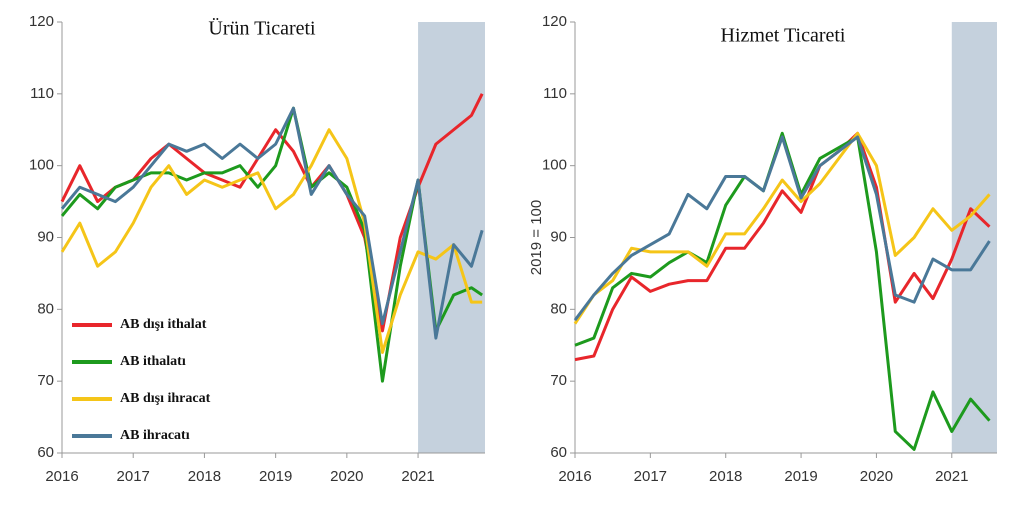 This screenshot has height=510, width=1017. I want to click on forecast-shade, so click(451, 237).